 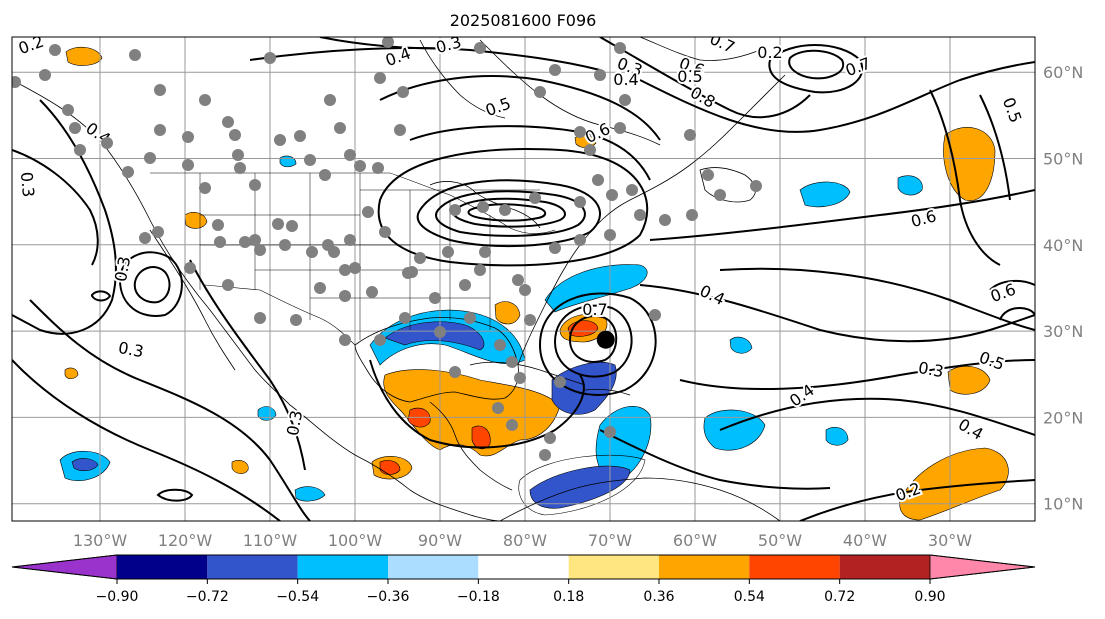 What do you see at coordinates (117, 597) in the screenshot?
I see `colorbar-tick-label: −0.90` at bounding box center [117, 597].